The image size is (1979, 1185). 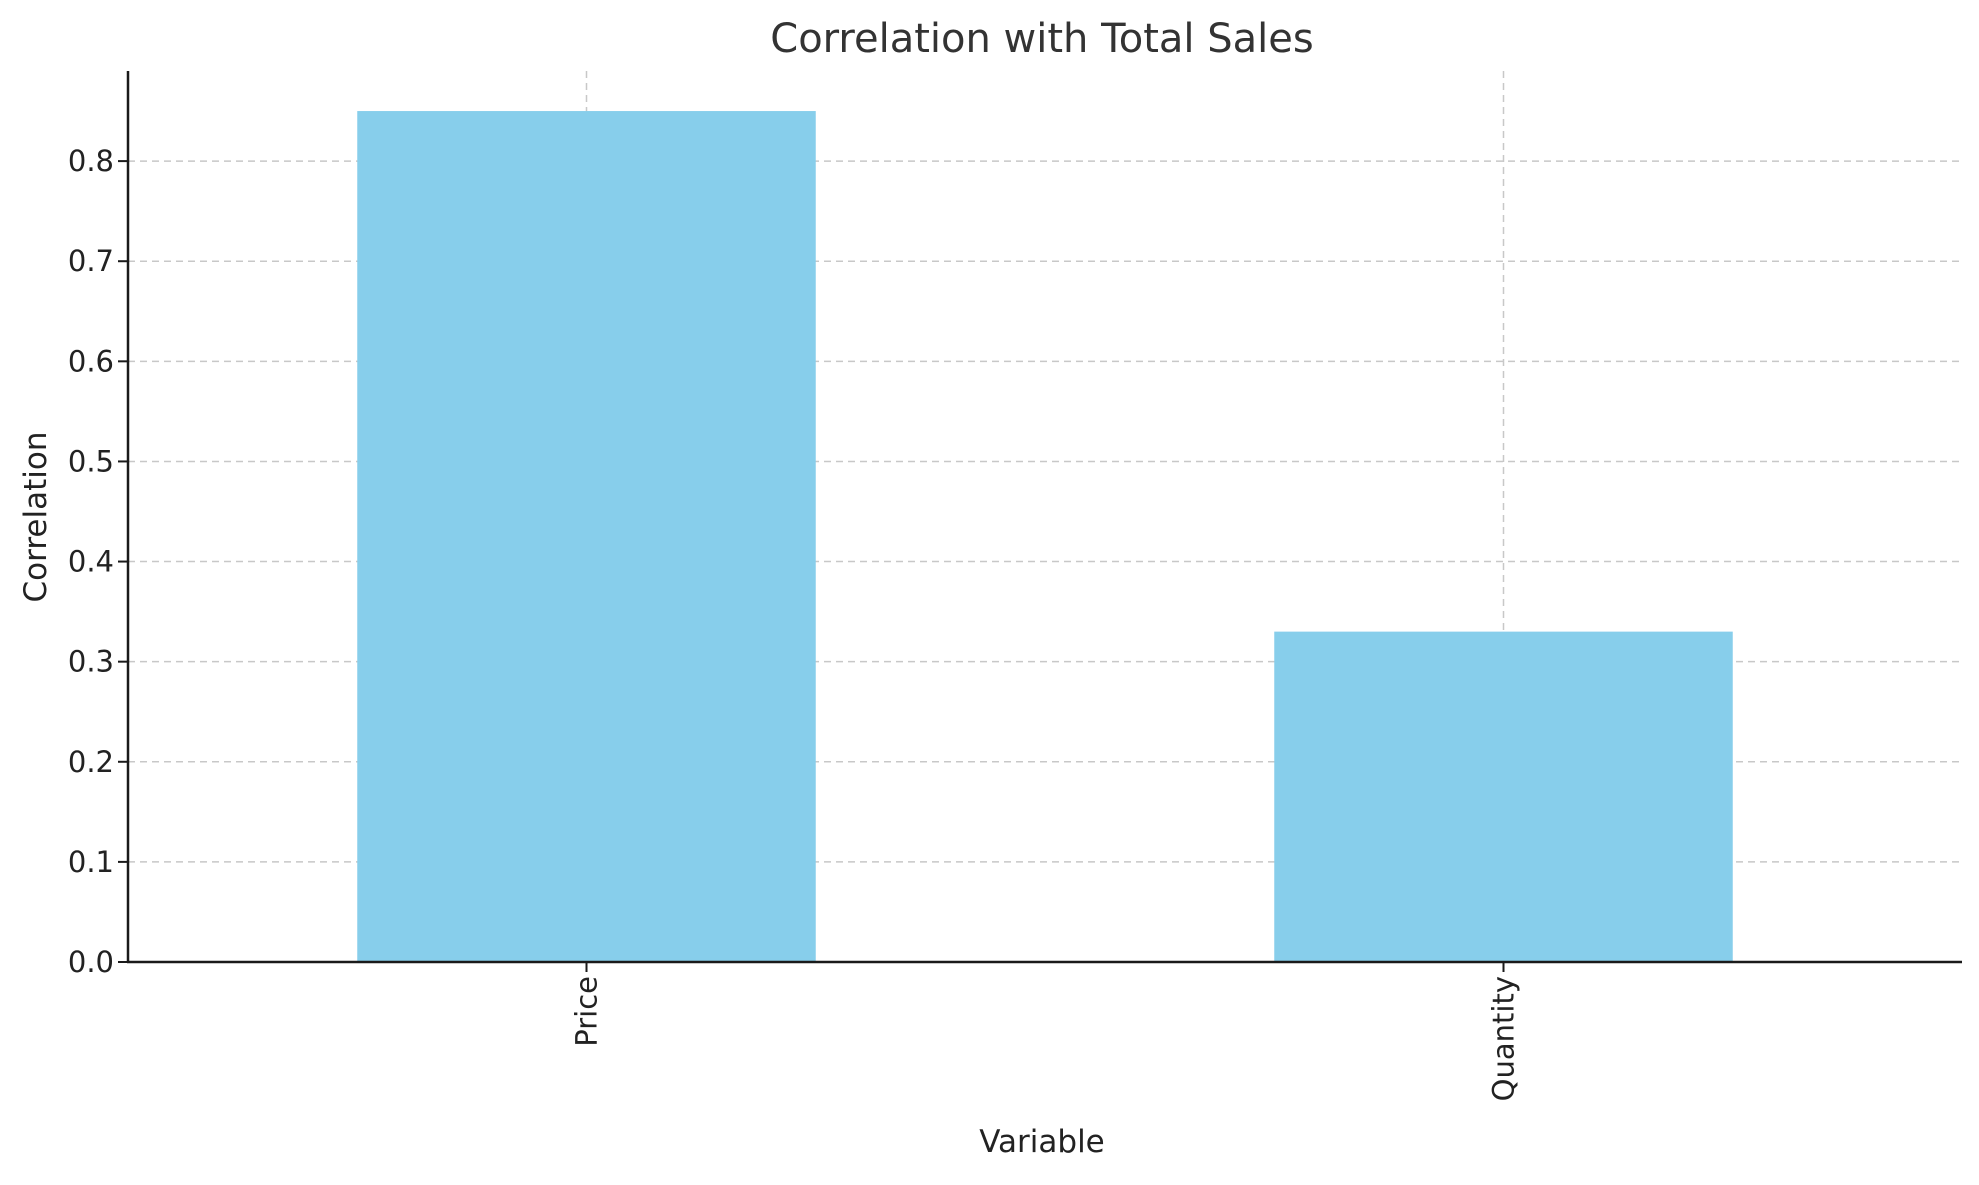 I want to click on y-tick-label: 0.1, so click(x=91, y=862).